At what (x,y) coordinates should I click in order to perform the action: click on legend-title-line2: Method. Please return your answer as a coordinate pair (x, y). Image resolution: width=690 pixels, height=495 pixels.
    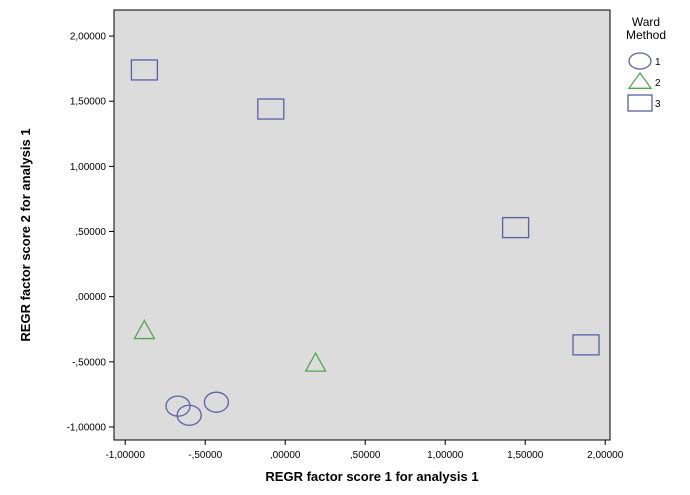
    Looking at the image, I should click on (646, 35).